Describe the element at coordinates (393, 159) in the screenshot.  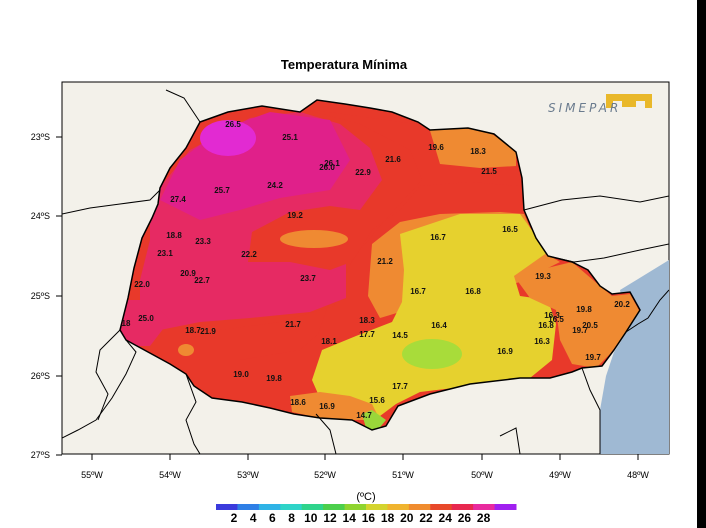
I see `station-value: 21.6` at that location.